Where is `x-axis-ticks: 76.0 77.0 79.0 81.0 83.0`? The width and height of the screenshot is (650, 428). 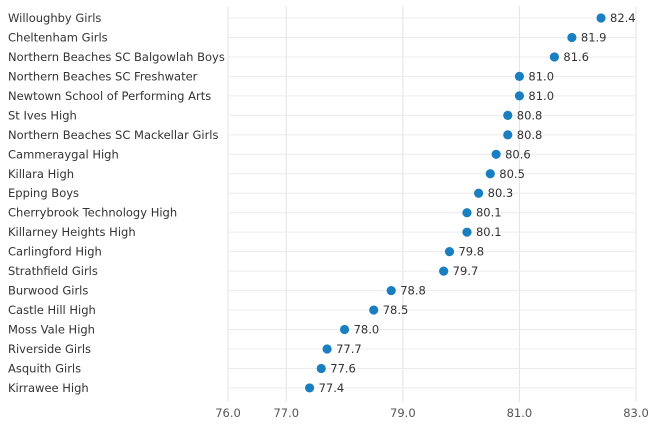
x-axis-ticks: 76.0 77.0 79.0 81.0 83.0 is located at coordinates (432, 413).